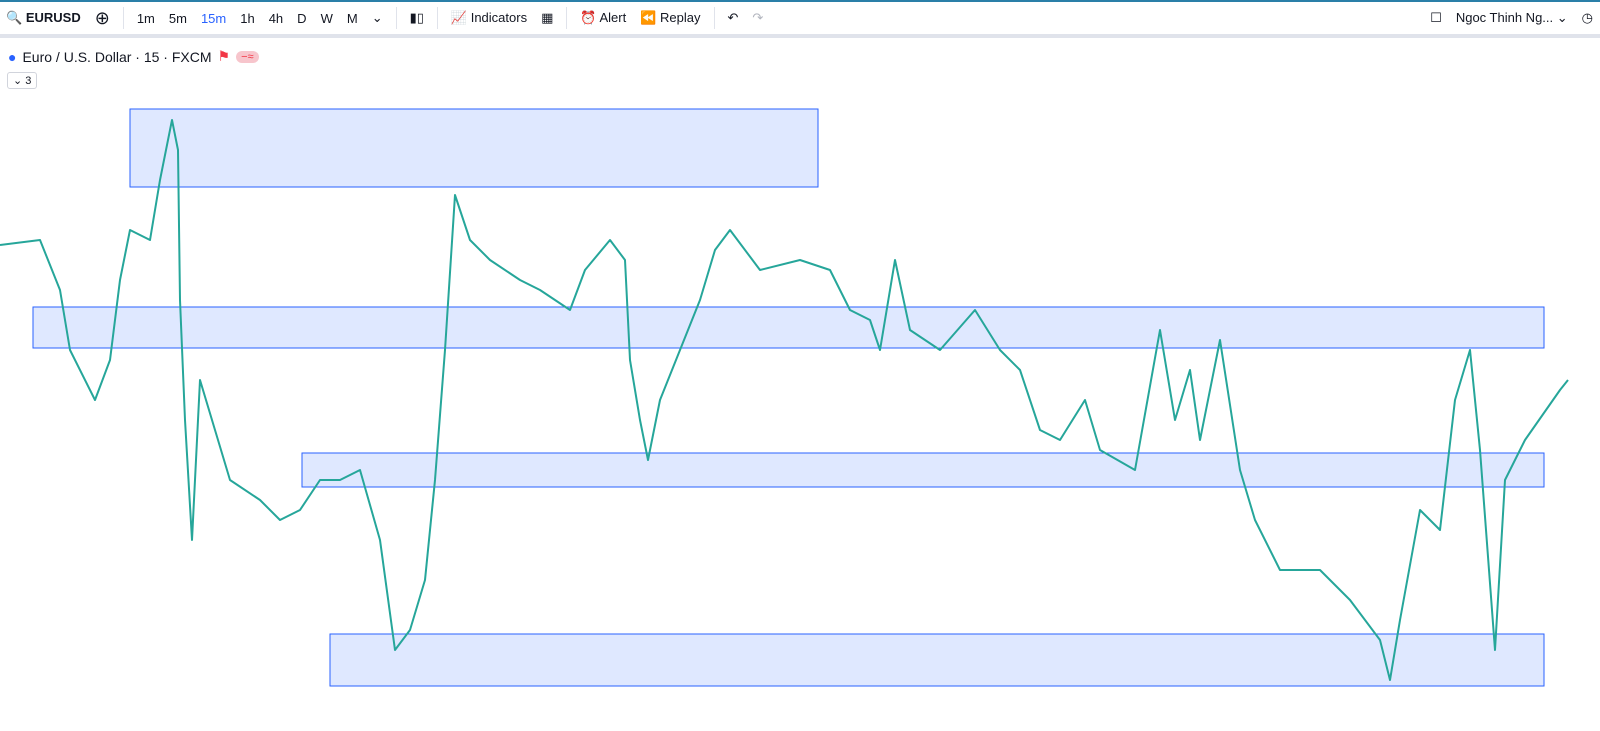  I want to click on indicators-button: 📈 Indicators, so click(489, 17).